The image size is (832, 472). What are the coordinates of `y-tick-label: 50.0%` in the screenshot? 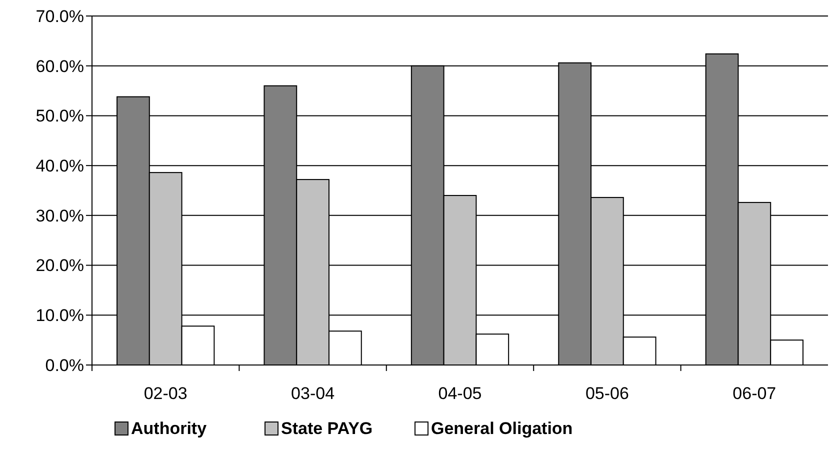 It's located at (60, 116).